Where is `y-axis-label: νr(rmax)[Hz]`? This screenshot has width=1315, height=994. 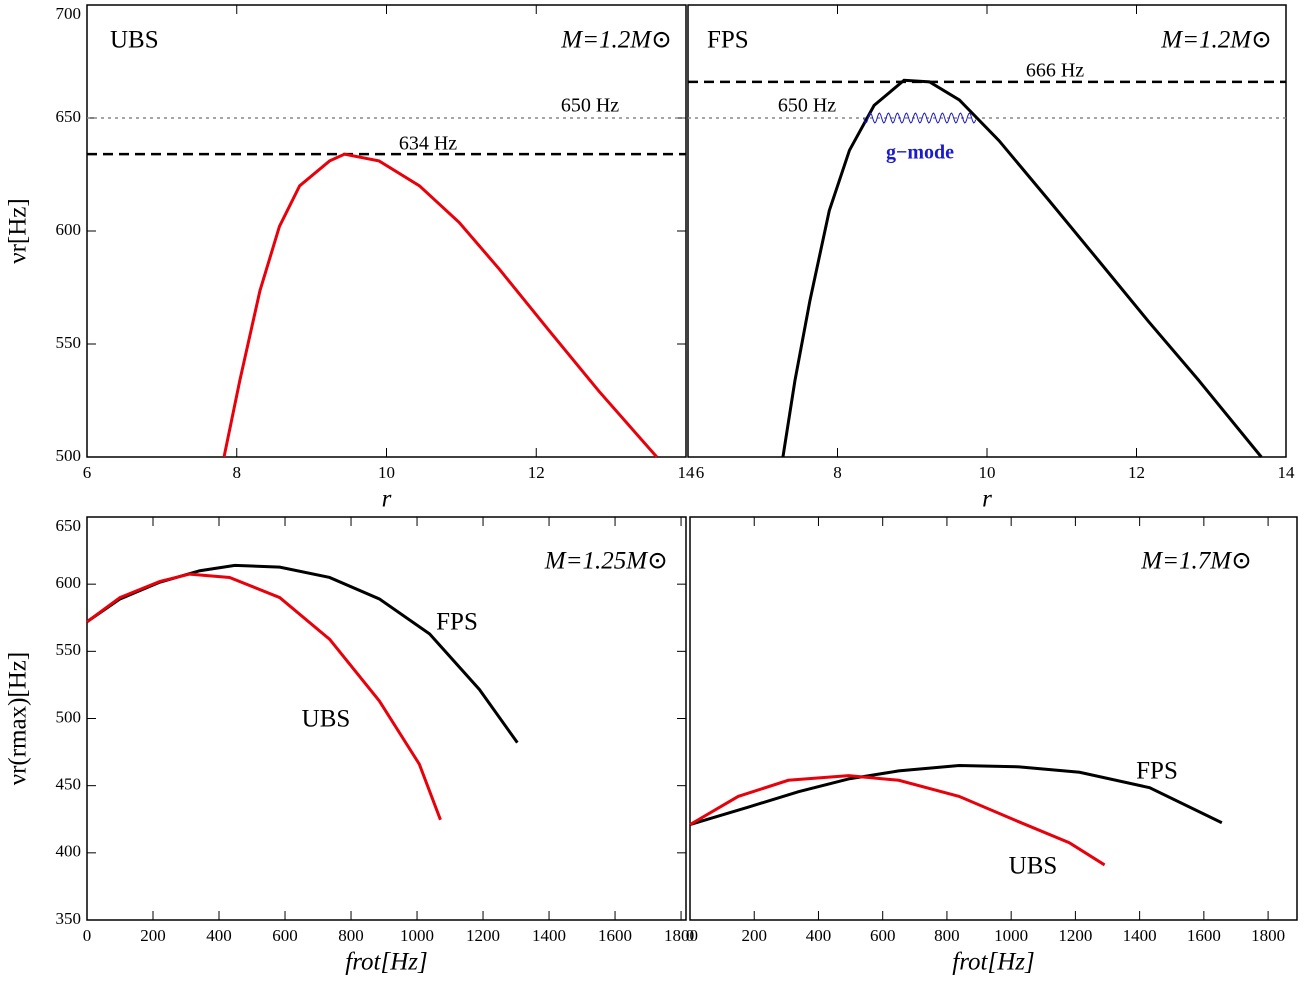
y-axis-label: νr(rmax)[Hz] is located at coordinates (18, 718).